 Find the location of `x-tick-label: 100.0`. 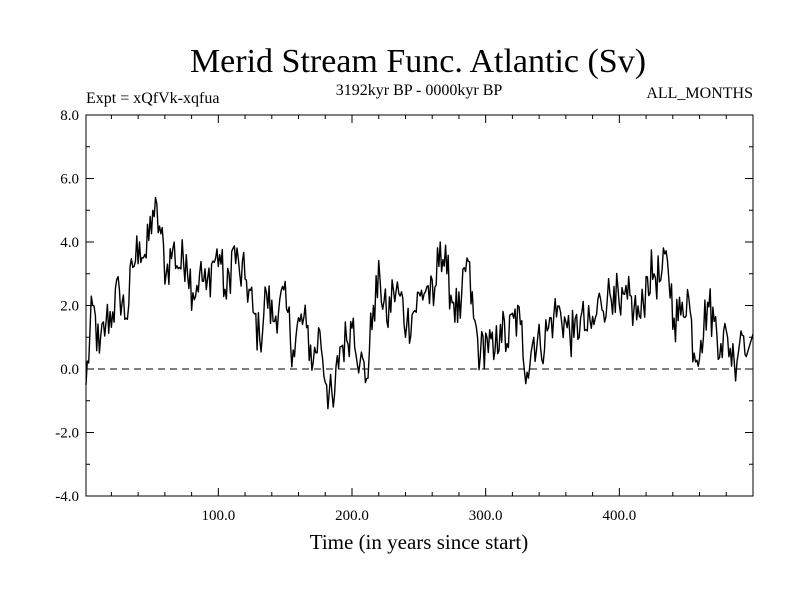

x-tick-label: 100.0 is located at coordinates (218, 516).